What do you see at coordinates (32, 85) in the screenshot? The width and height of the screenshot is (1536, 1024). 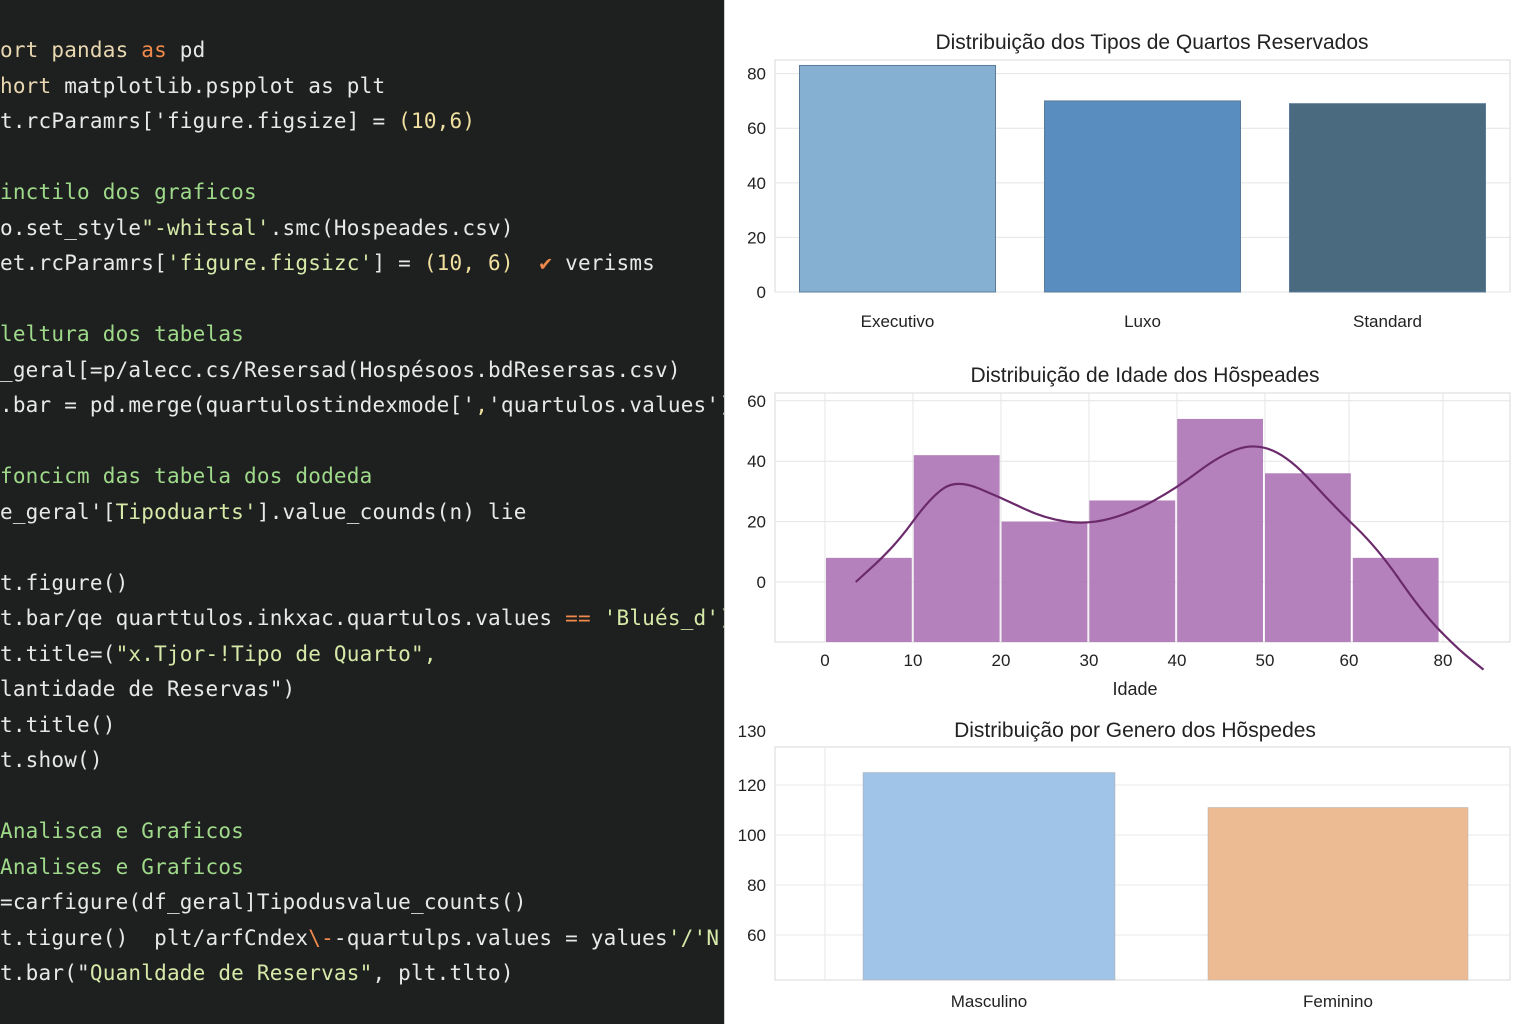 I see `code-token: hort` at bounding box center [32, 85].